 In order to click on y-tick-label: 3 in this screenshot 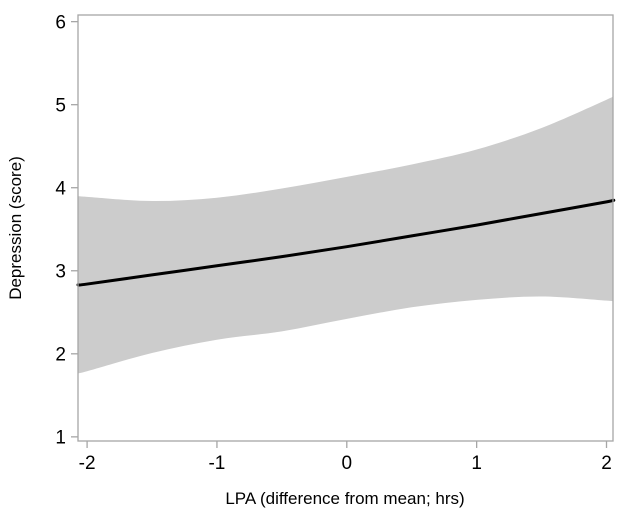, I will do `click(60, 271)`.